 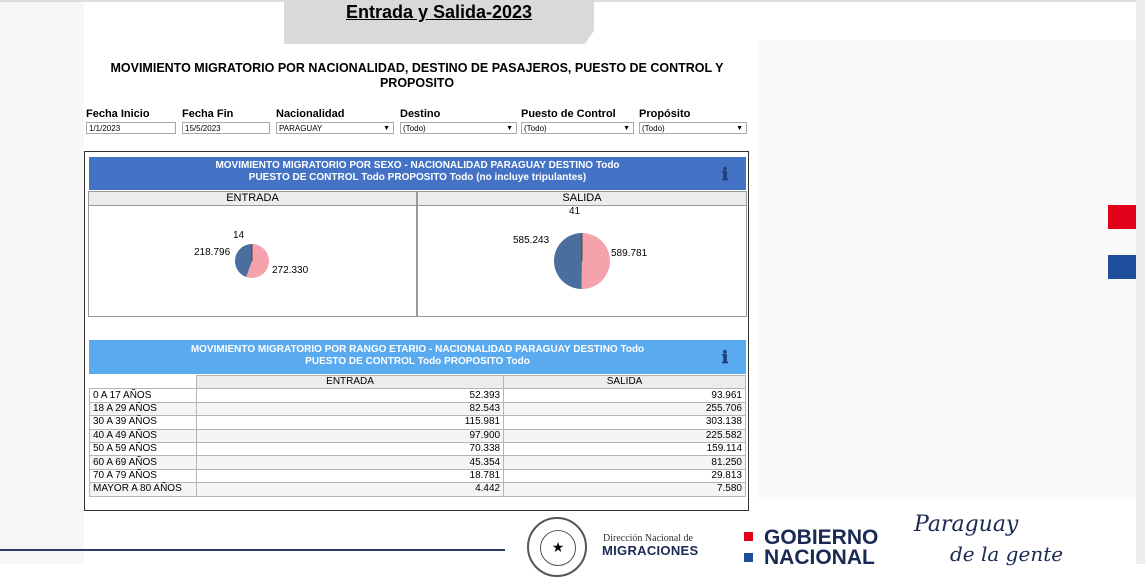 I want to click on salida-value: 159.114, so click(x=624, y=449).